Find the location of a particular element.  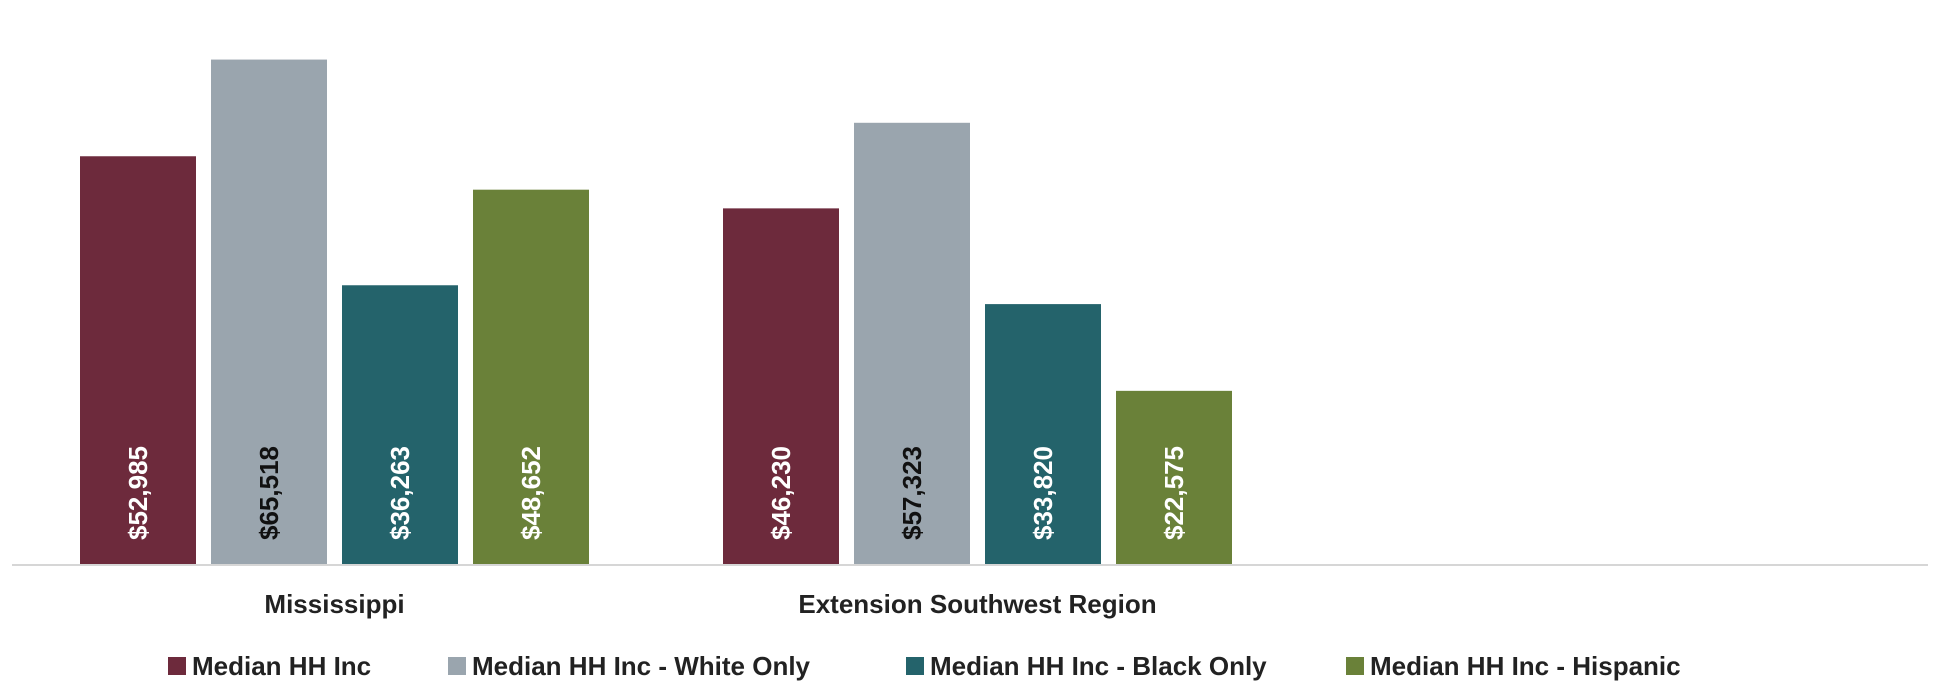

category-labels: Mississippi Extension Southwest Region is located at coordinates (710, 604).